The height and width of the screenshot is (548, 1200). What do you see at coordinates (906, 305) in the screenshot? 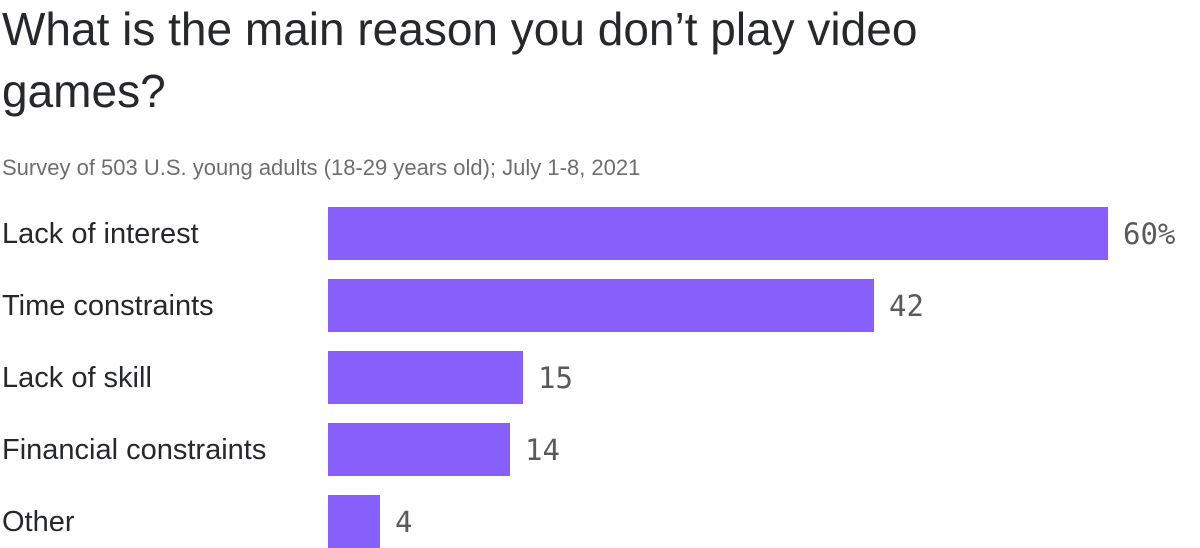
I see `value-label: 42` at bounding box center [906, 305].